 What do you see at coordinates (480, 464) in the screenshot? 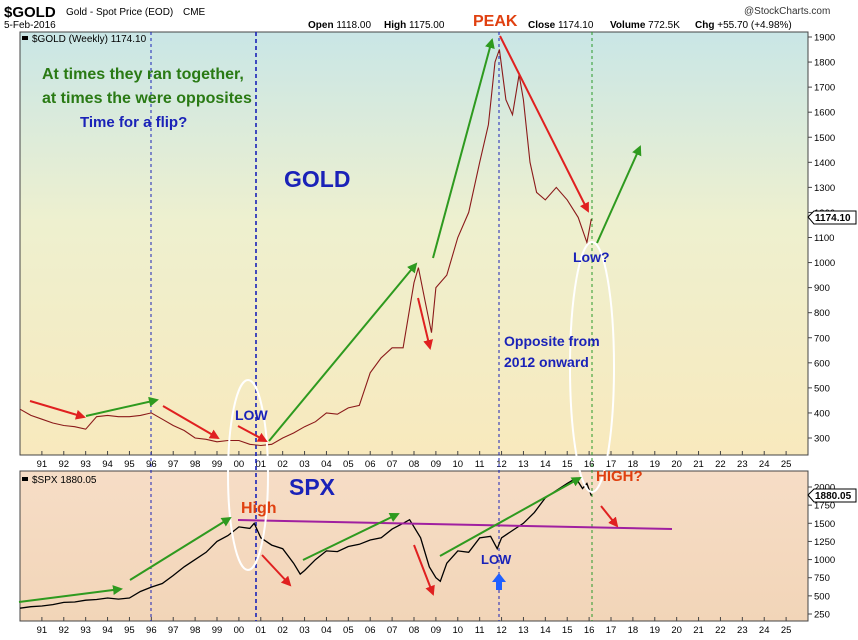
I see `x-tick-label: 11` at bounding box center [480, 464].